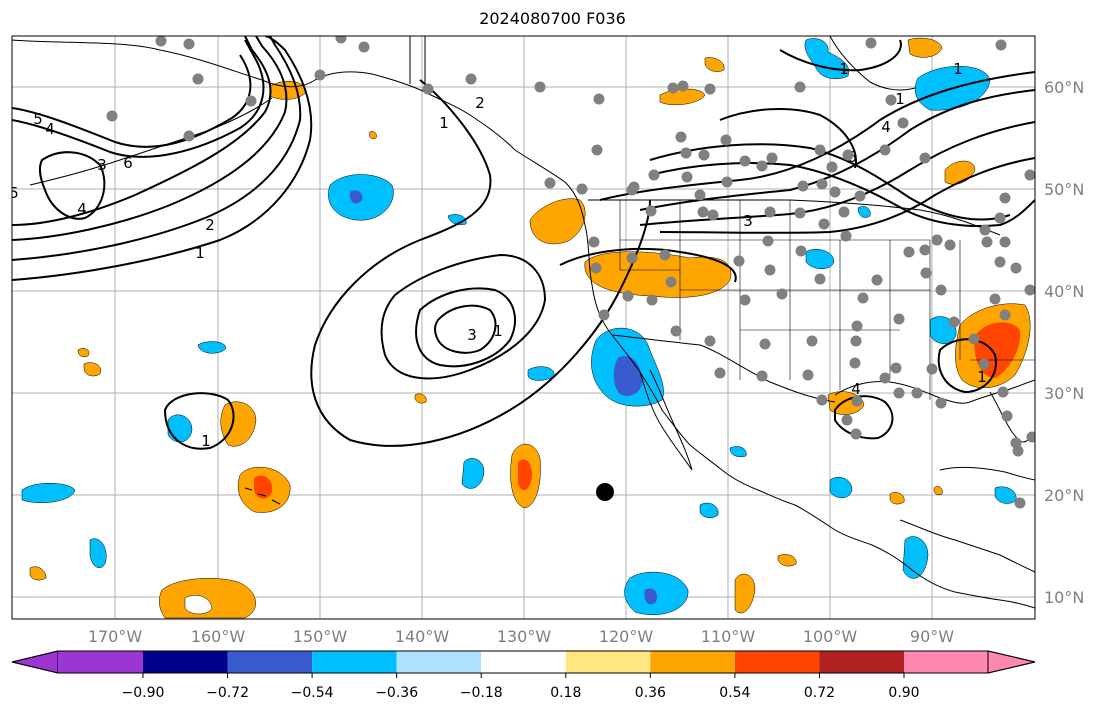  Describe the element at coordinates (115, 636) in the screenshot. I see `longitude-label: 170°W` at that location.